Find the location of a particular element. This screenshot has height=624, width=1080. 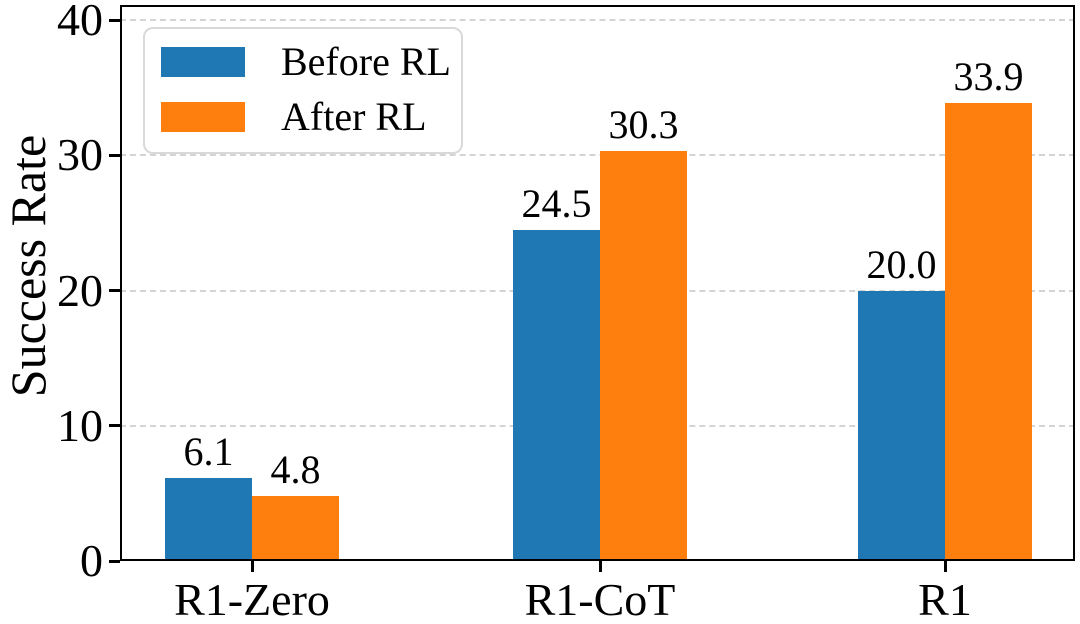

legend-item-before-rl: Before RL is located at coordinates (306, 62).